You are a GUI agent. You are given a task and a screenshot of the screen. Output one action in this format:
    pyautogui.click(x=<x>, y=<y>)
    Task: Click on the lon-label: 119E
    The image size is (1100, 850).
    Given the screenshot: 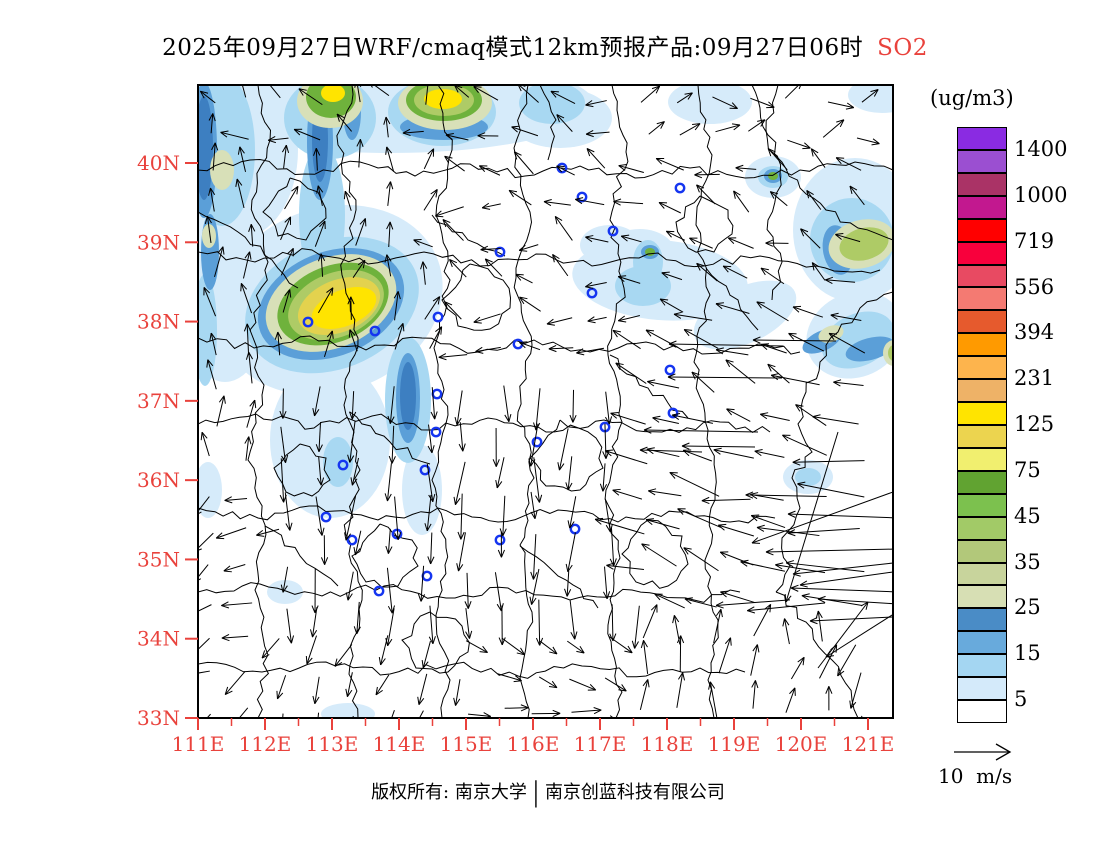 What is the action you would take?
    pyautogui.click(x=734, y=744)
    